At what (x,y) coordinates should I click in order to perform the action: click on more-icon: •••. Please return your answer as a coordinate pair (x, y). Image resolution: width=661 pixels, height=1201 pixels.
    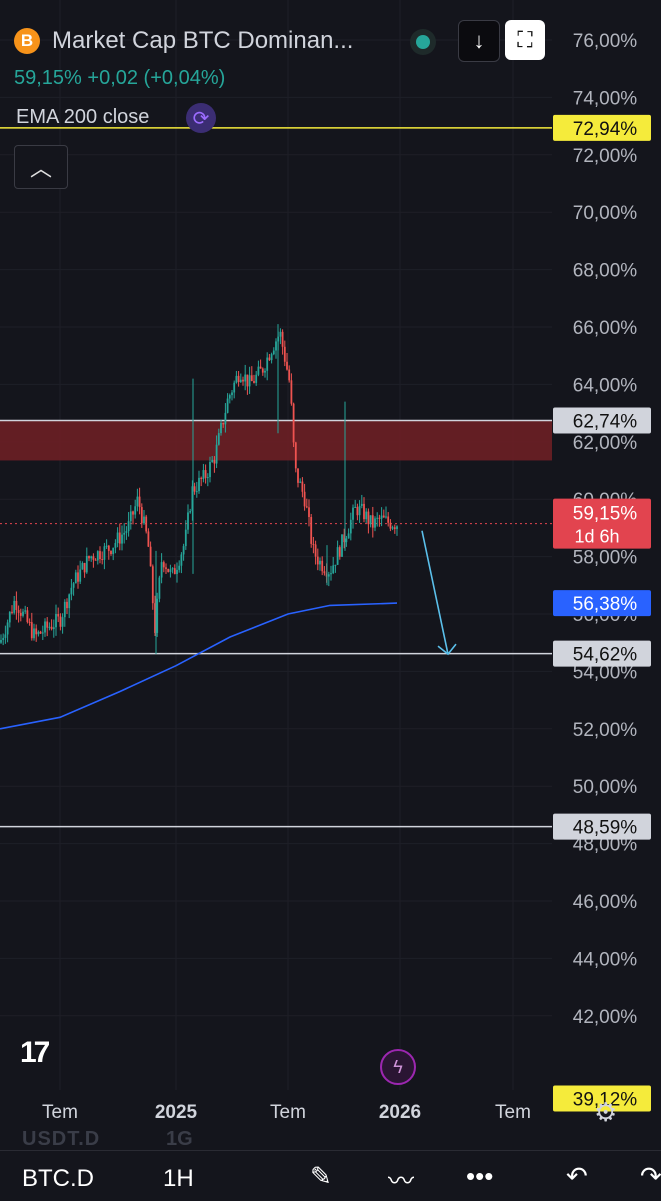
    Looking at the image, I should click on (480, 1176).